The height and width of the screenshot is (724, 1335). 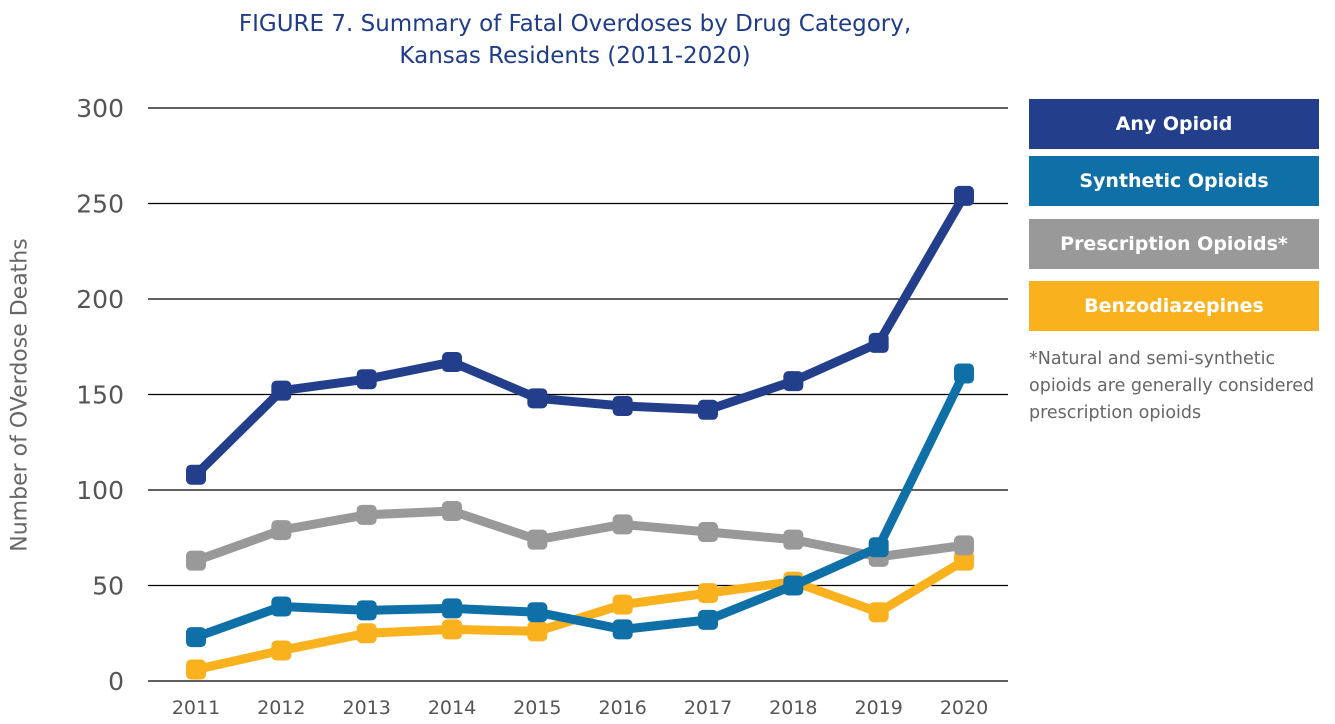 I want to click on x-tick-label: 2015, so click(x=537, y=708).